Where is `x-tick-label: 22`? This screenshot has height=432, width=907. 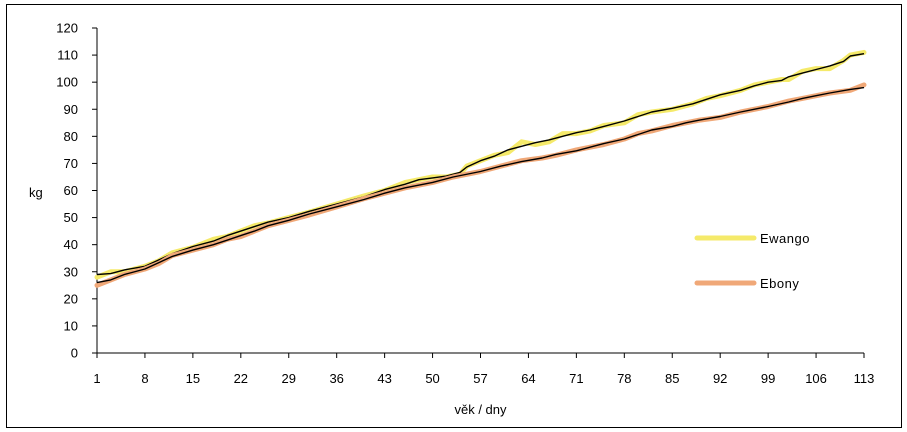 x-tick-label: 22 is located at coordinates (241, 378).